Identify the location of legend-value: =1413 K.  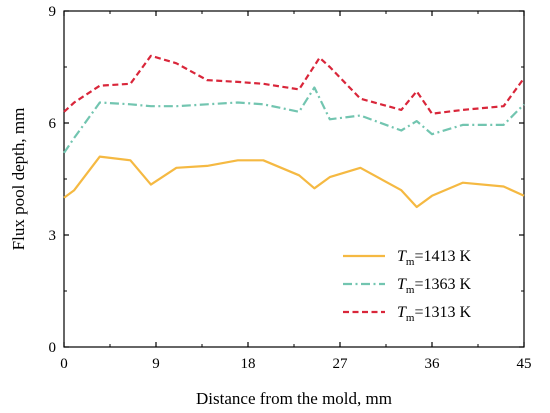
(442, 256).